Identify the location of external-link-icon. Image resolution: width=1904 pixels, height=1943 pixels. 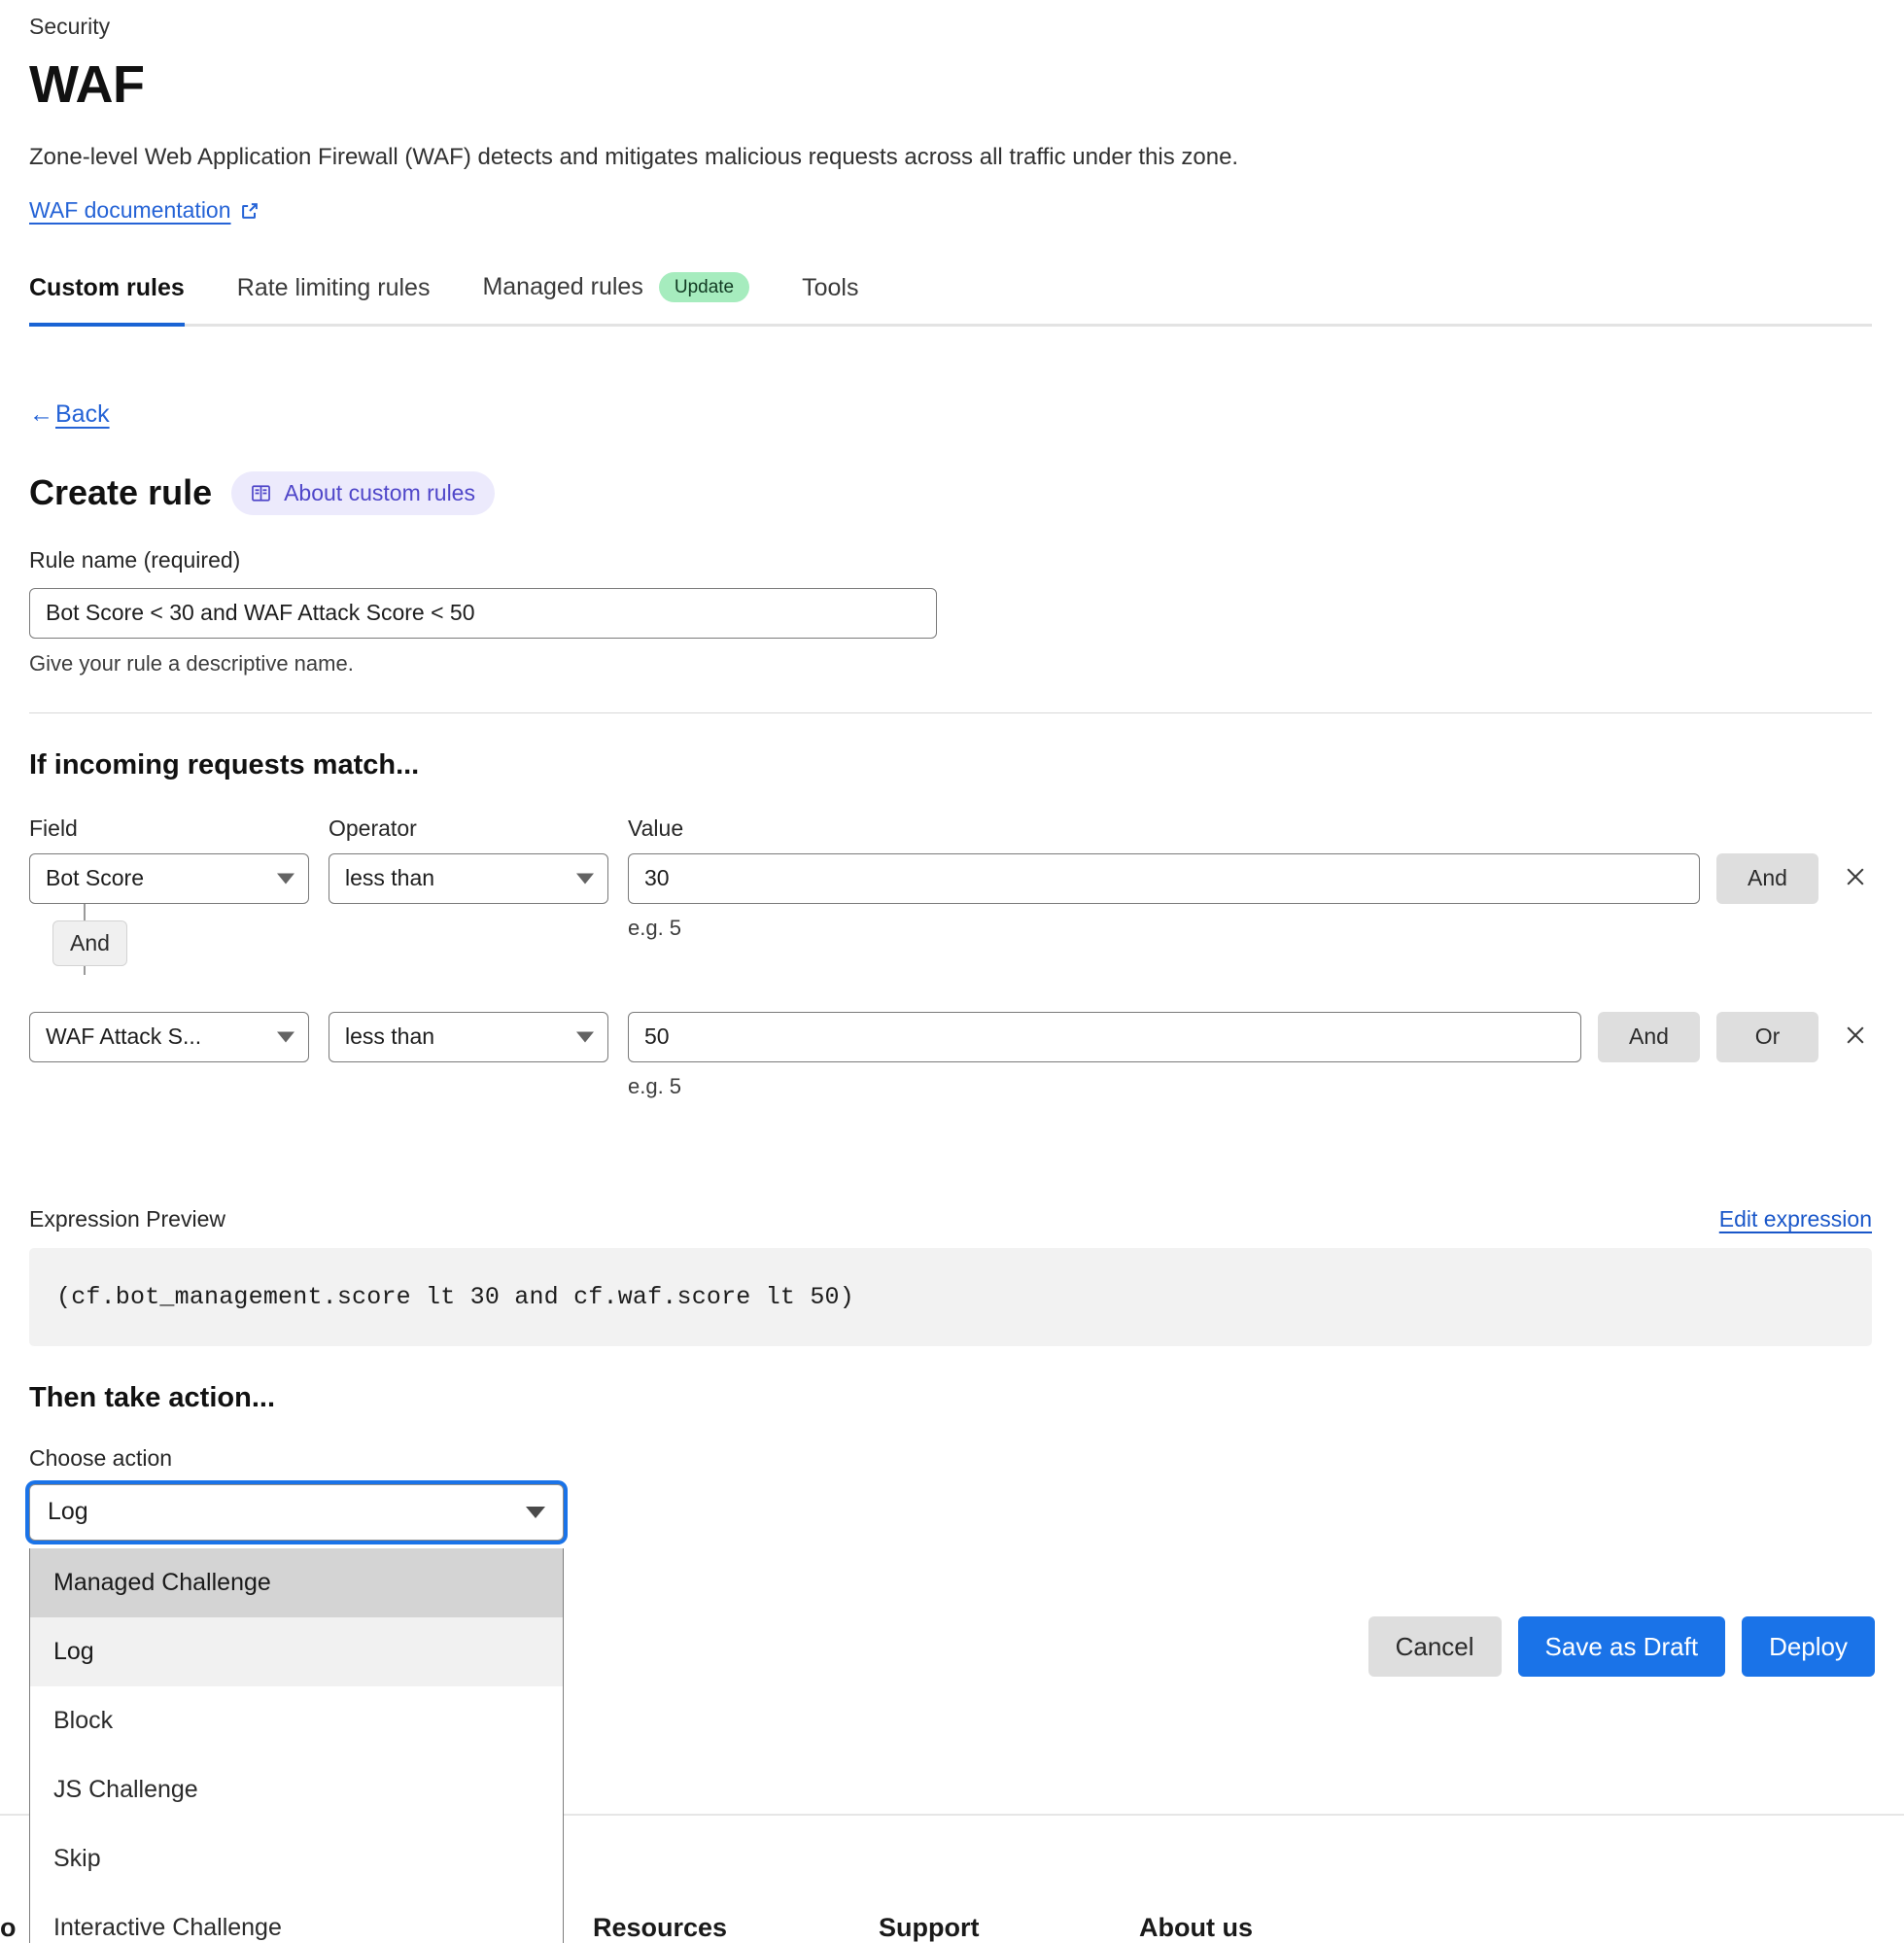
(250, 210).